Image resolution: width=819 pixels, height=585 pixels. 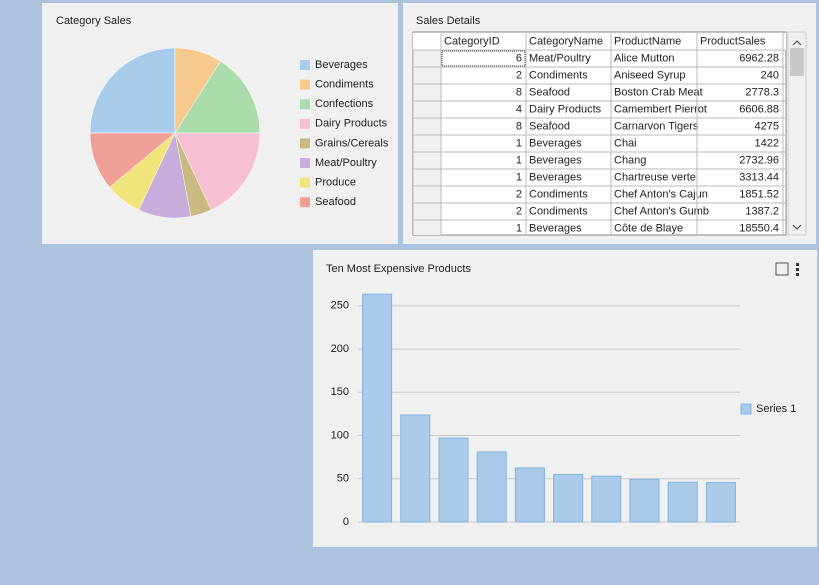 I want to click on y-tick-label: 200, so click(x=340, y=349).